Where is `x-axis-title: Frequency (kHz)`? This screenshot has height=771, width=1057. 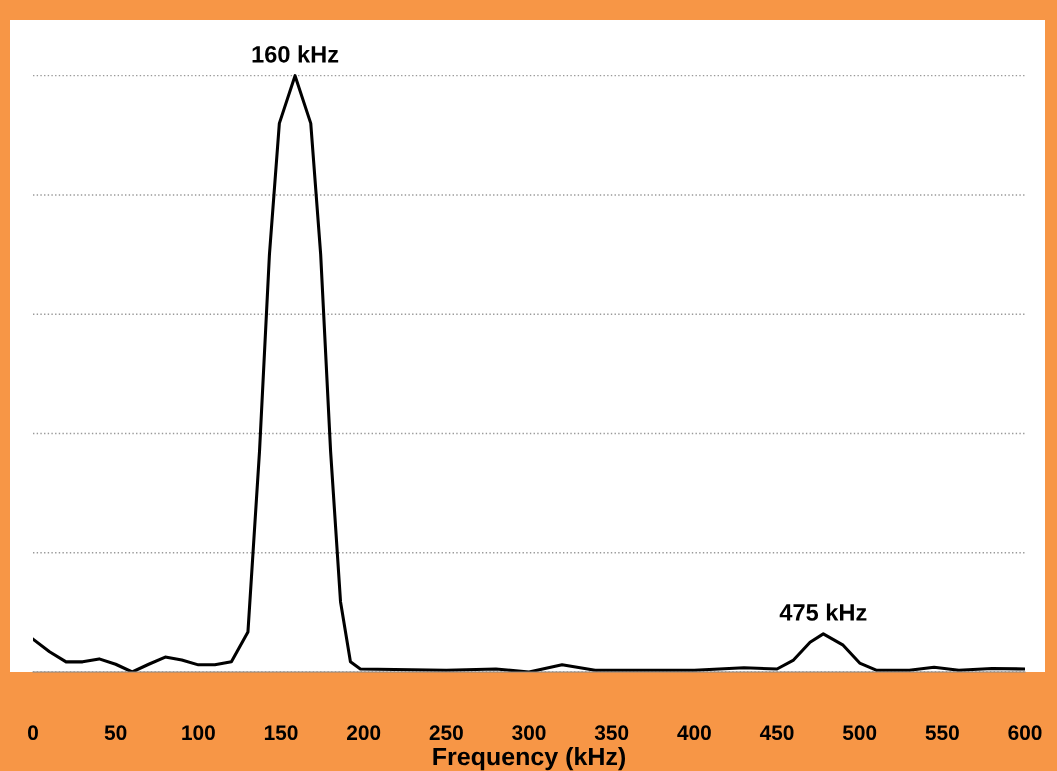
x-axis-title: Frequency (kHz) is located at coordinates (529, 758).